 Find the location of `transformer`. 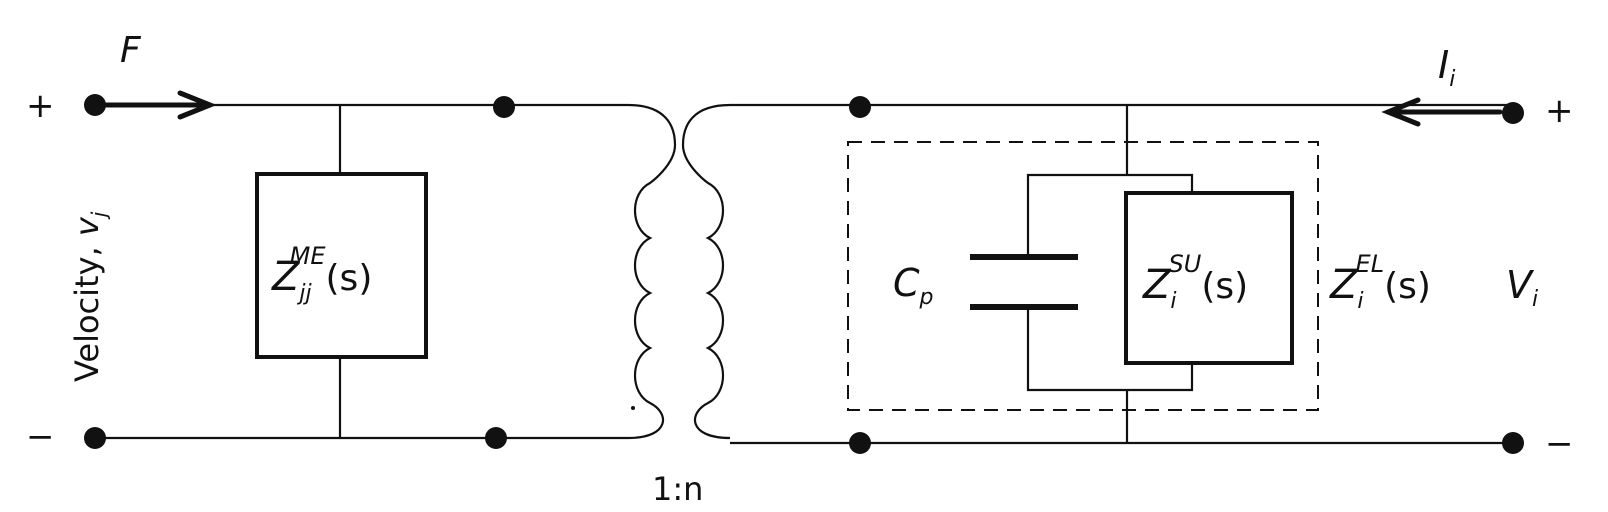

transformer is located at coordinates (679, 271).